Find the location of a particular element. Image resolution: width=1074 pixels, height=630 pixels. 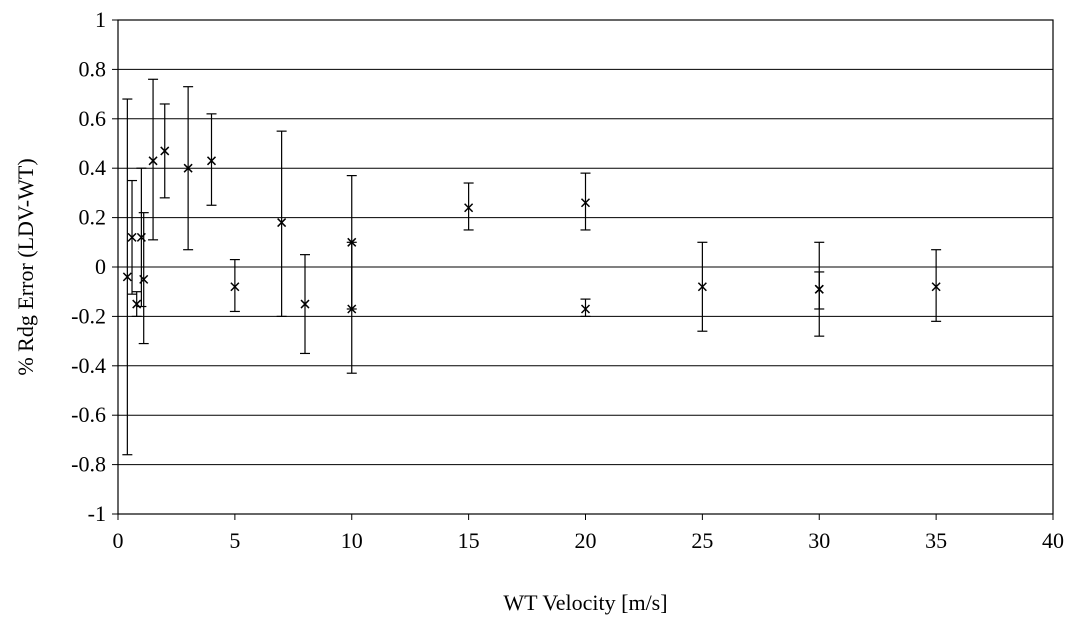

x-tick-label: 0 is located at coordinates (118, 540).